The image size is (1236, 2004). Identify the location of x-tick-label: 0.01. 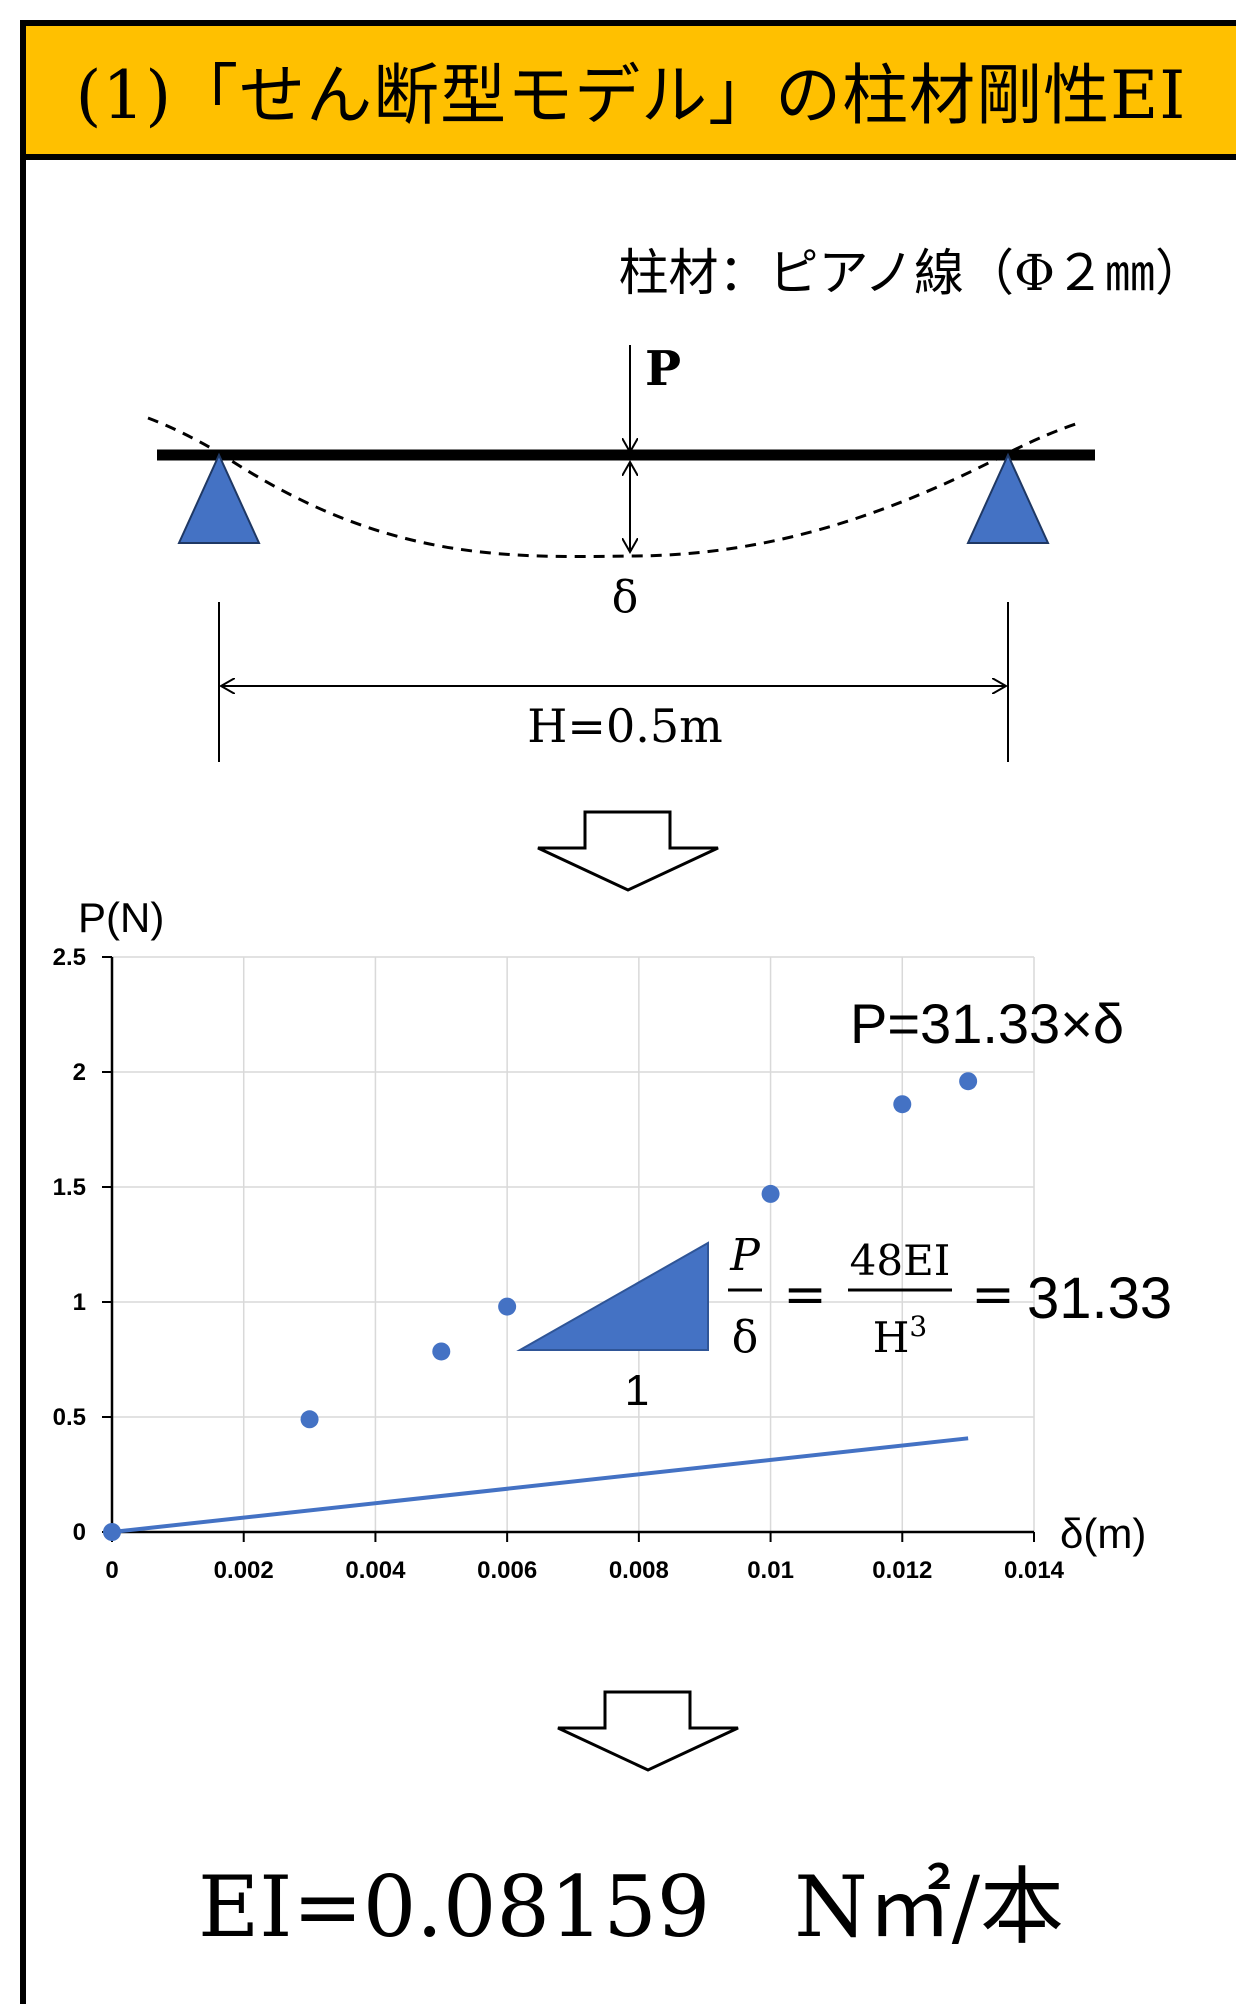
(770, 1570).